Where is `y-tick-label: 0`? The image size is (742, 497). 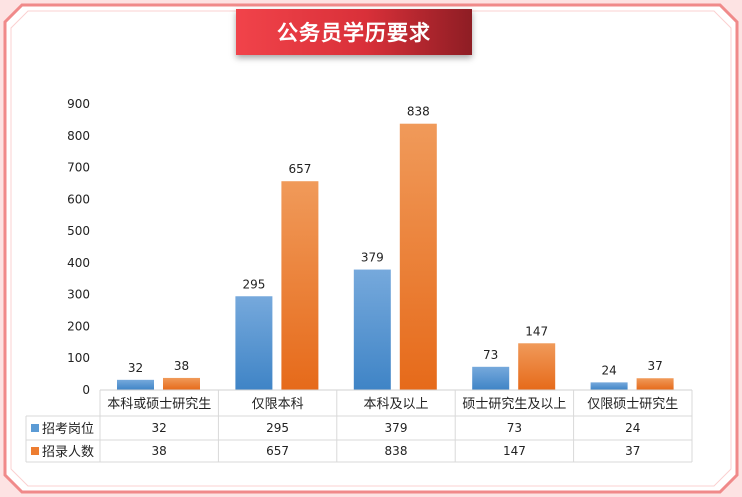
y-tick-label: 0 is located at coordinates (86, 390).